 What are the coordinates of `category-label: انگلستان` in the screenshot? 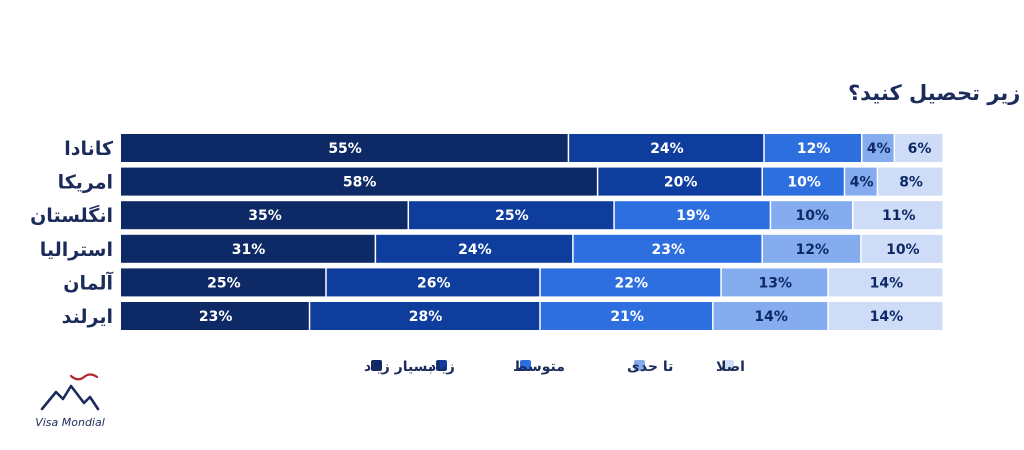 It's located at (71, 215).